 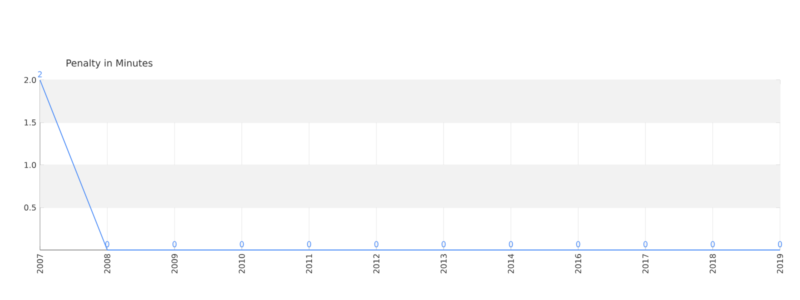 I want to click on y-tick-label: 1.5, so click(x=30, y=123).